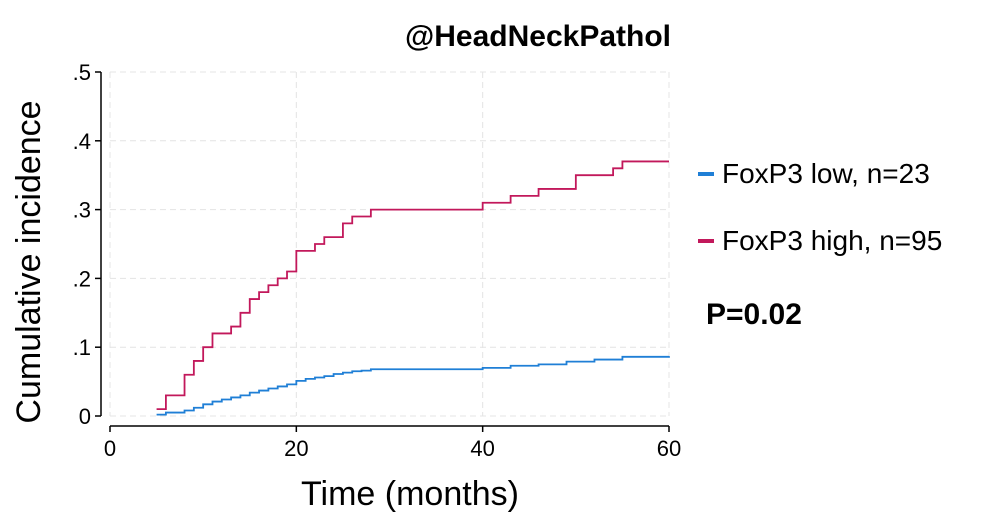 The image size is (1000, 517). What do you see at coordinates (482, 448) in the screenshot?
I see `x-tick-label: 40` at bounding box center [482, 448].